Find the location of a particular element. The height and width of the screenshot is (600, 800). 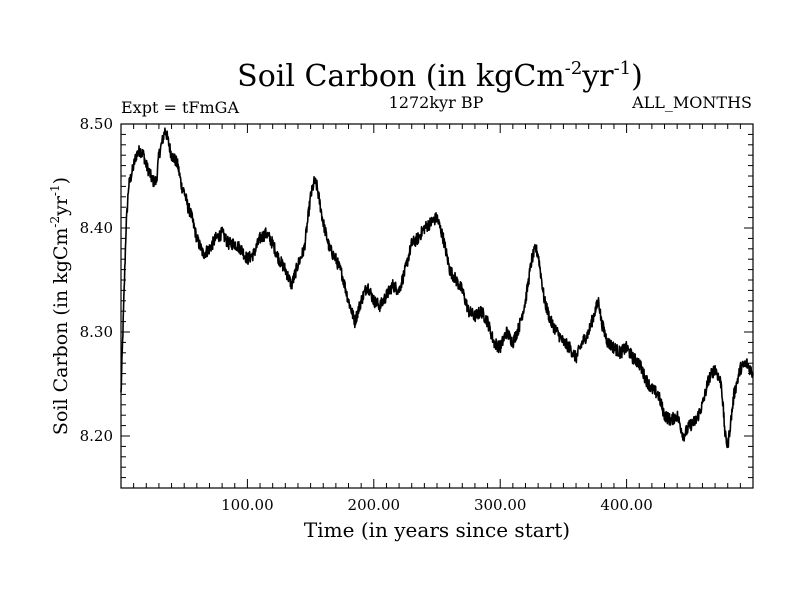

y-axis-label-sup1: -2 is located at coordinates (55, 222).